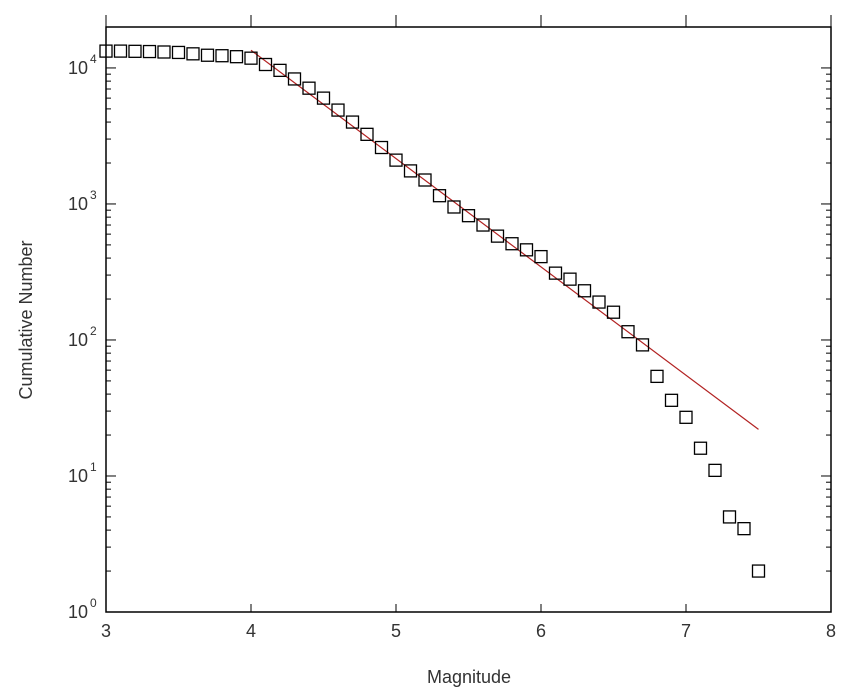  Describe the element at coordinates (541, 631) in the screenshot. I see `x-tick-label: 6` at that location.